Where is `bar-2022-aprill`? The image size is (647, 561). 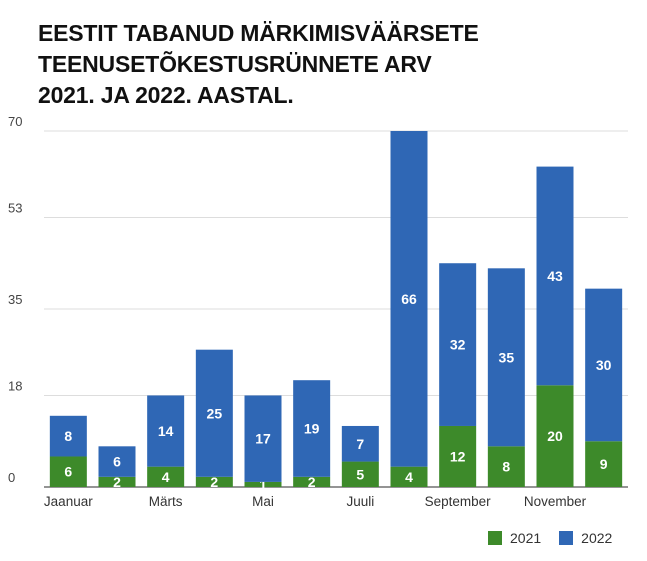
bar-2022-aprill is located at coordinates (214, 413).